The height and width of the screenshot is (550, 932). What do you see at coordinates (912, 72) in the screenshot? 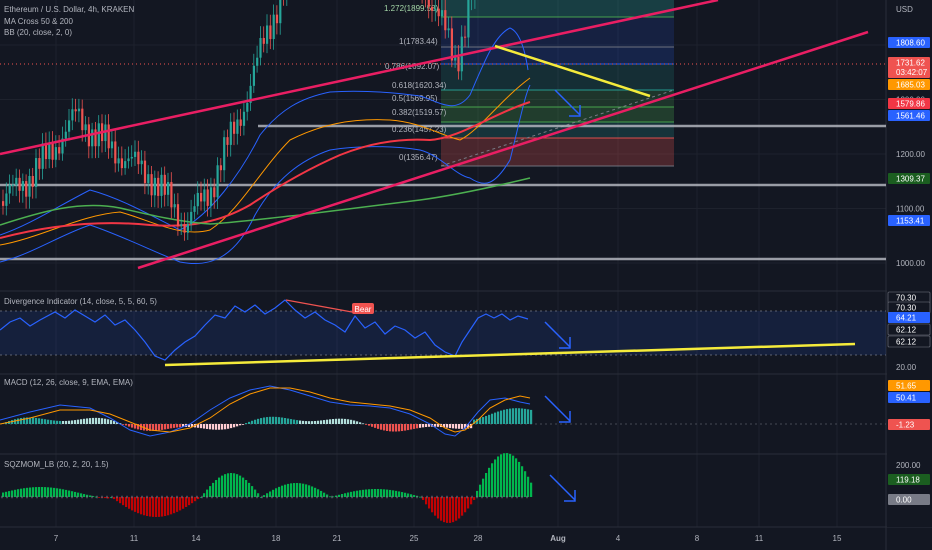
I see `candle-countdown: 03:42:07` at bounding box center [912, 72].